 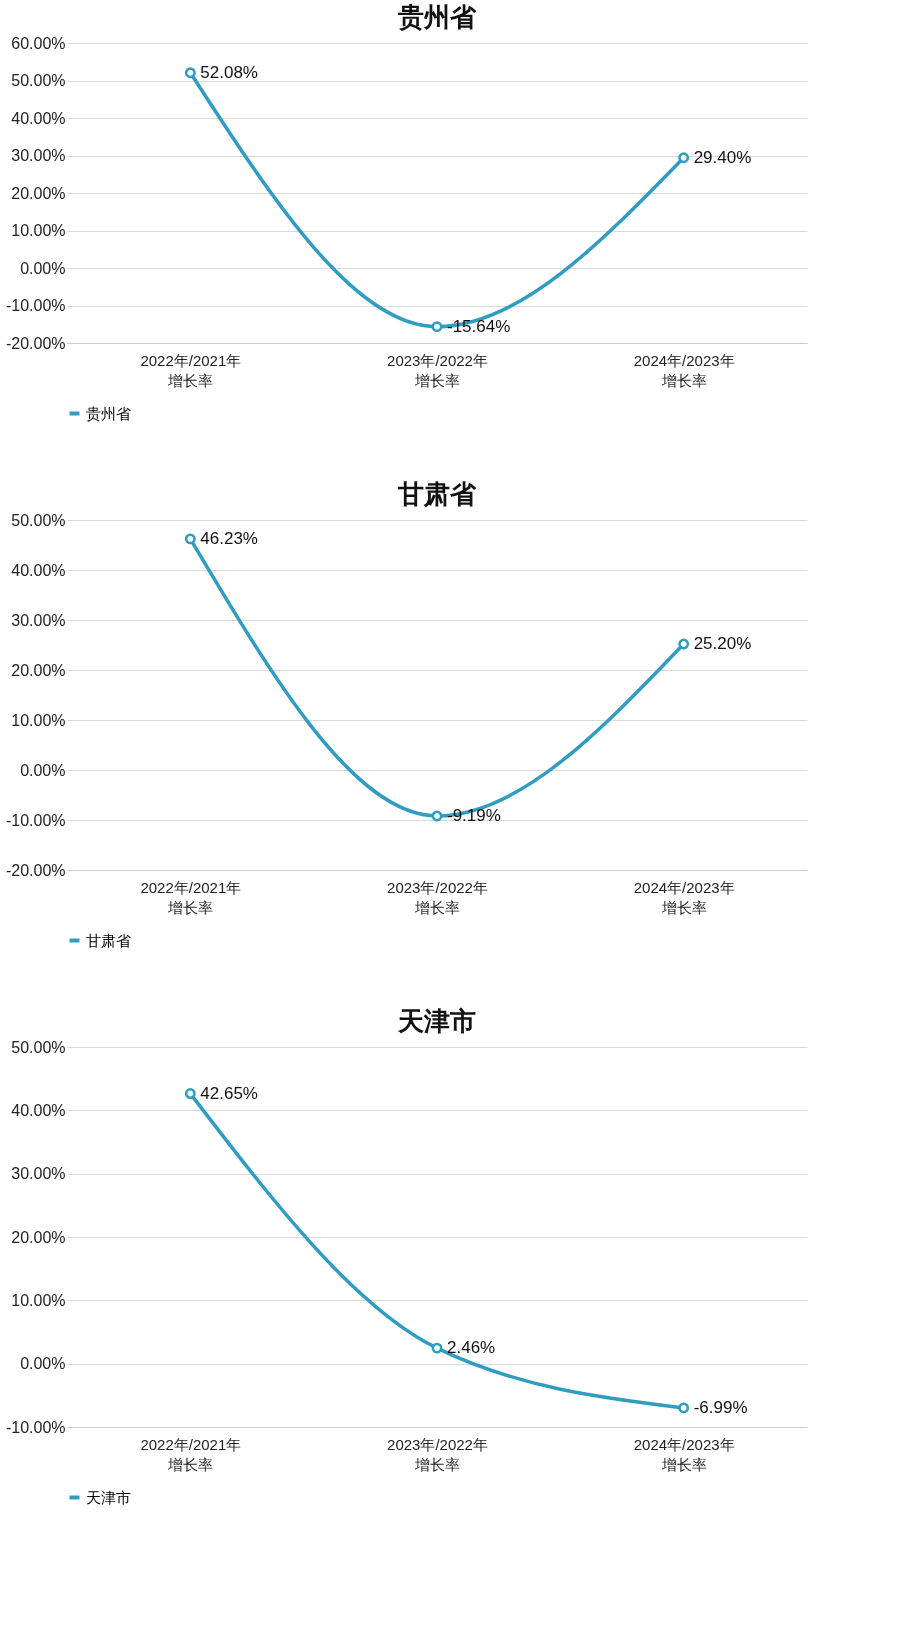 What do you see at coordinates (437, 494) in the screenshot?
I see `chart-title: 甘肃省` at bounding box center [437, 494].